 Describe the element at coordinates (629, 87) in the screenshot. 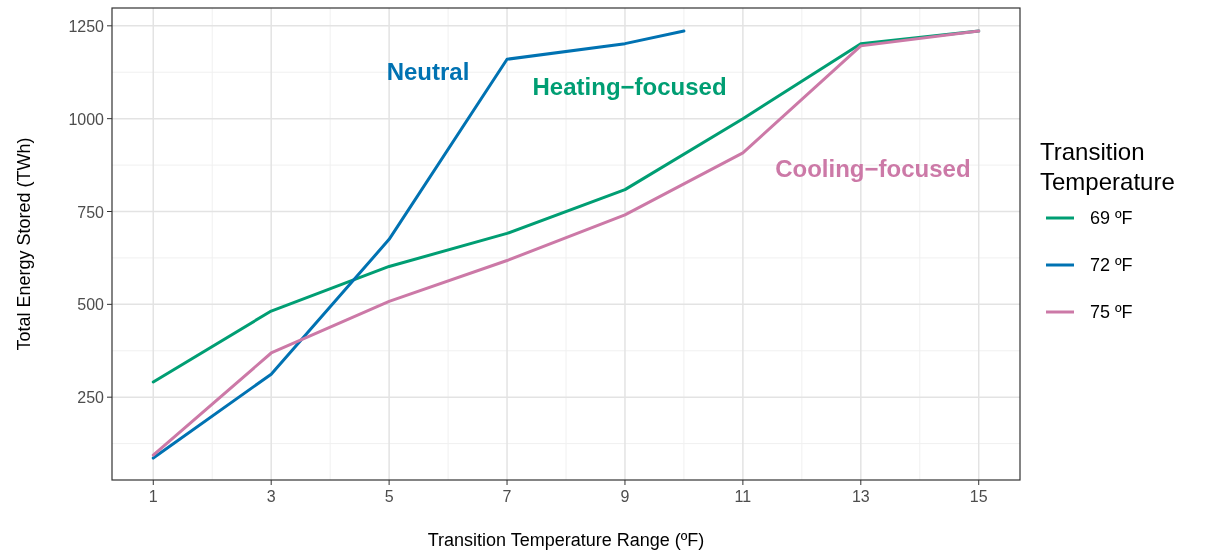

I see `annotation: Heating−focused` at that location.